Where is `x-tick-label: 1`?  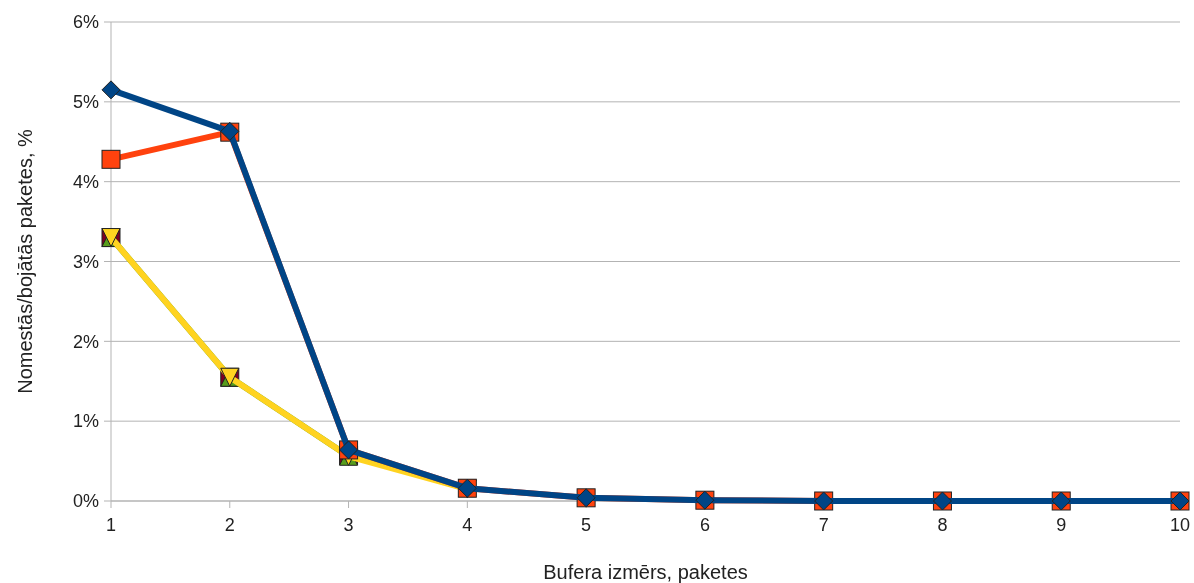 x-tick-label: 1 is located at coordinates (111, 525).